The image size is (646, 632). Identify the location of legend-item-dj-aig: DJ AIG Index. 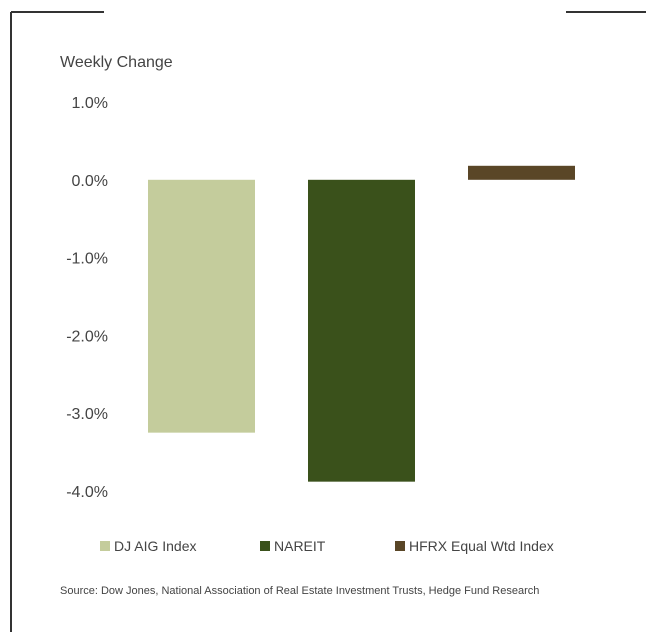
(148, 546).